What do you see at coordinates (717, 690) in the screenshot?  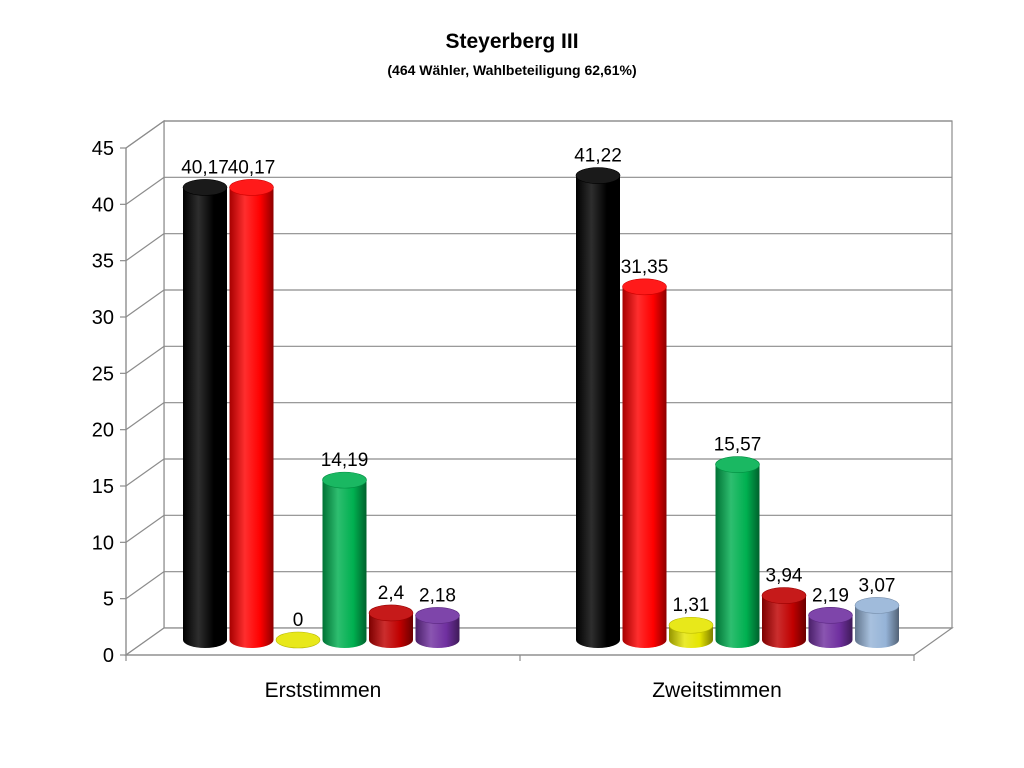 I see `x-category-label: Zweitstimmen` at bounding box center [717, 690].